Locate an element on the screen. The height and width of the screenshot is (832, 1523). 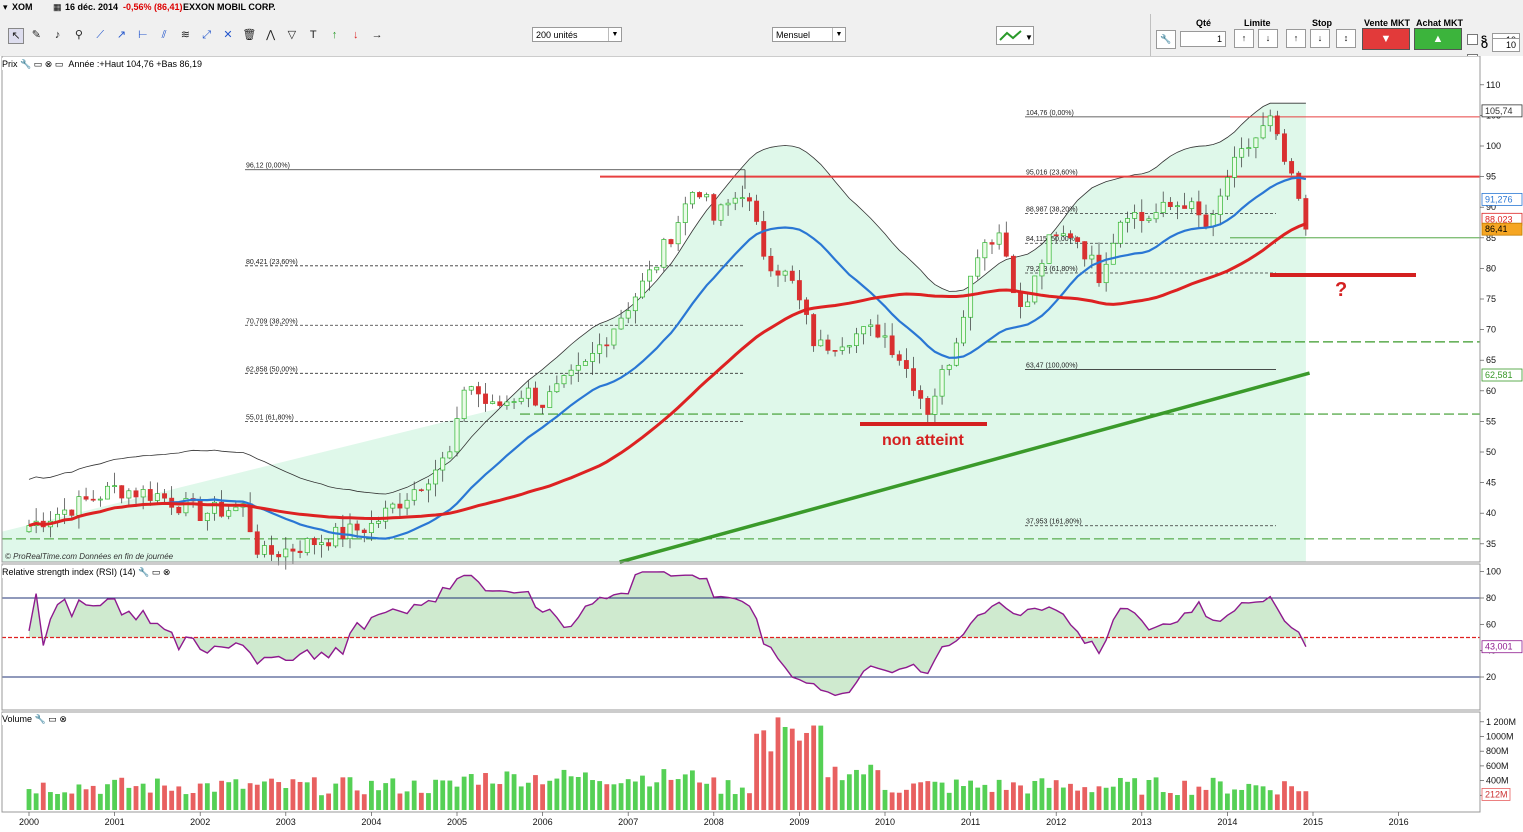
text-icon: T is located at coordinates (313, 35).